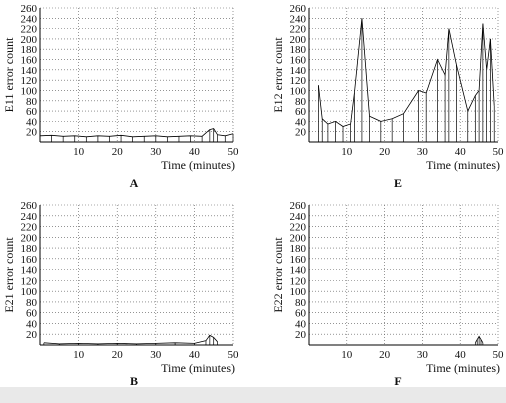  What do you see at coordinates (253, 395) in the screenshot?
I see `bottom-band` at bounding box center [253, 395].